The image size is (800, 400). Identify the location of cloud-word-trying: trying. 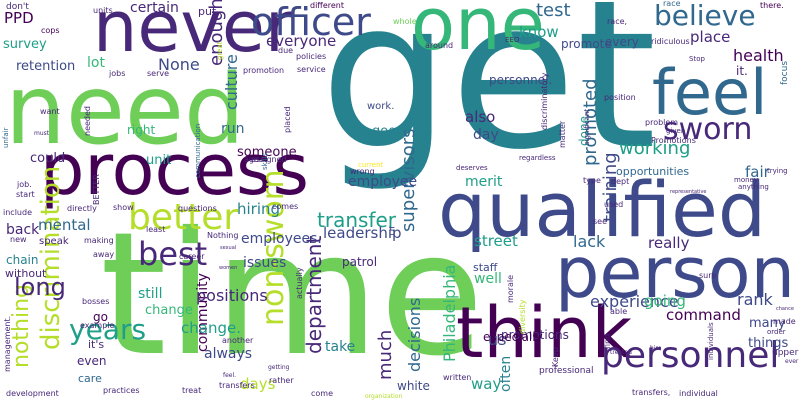
(777, 171).